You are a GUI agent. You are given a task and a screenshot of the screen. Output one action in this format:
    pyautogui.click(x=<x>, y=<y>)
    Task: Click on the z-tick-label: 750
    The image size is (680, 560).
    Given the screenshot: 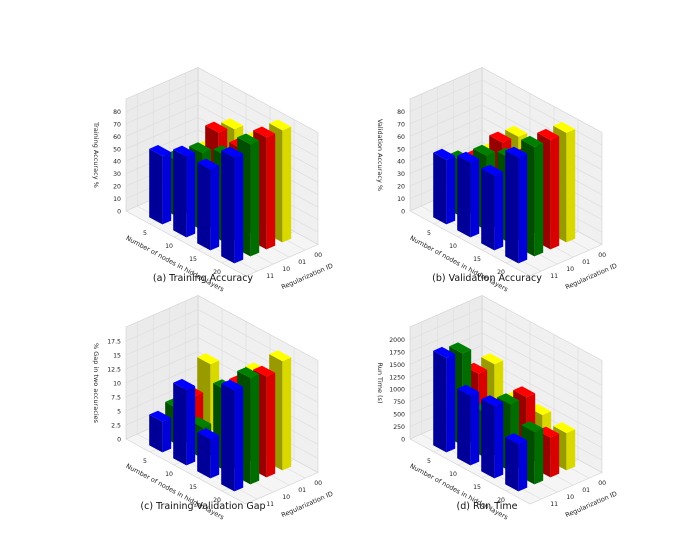 What is the action you would take?
    pyautogui.click(x=399, y=402)
    